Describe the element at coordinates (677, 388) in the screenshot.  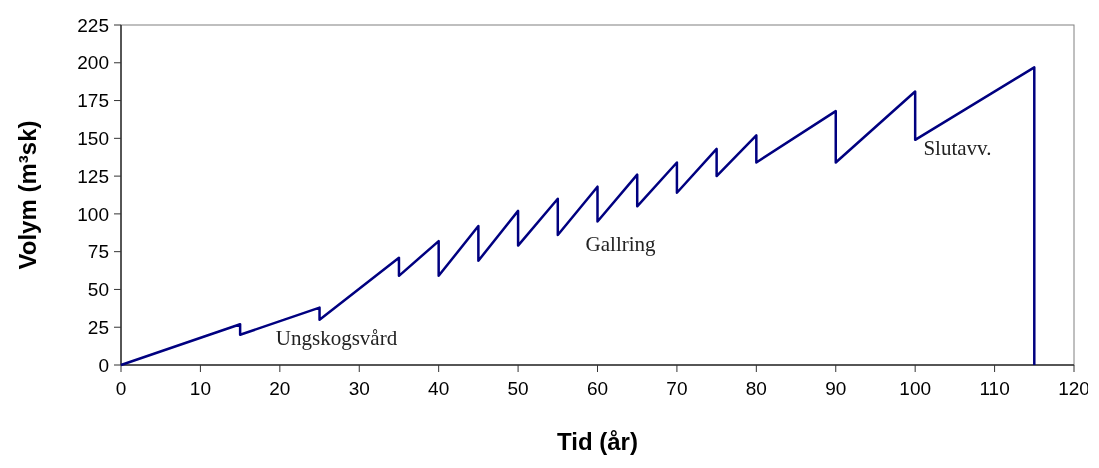
I see `x-tick-label: 70` at that location.